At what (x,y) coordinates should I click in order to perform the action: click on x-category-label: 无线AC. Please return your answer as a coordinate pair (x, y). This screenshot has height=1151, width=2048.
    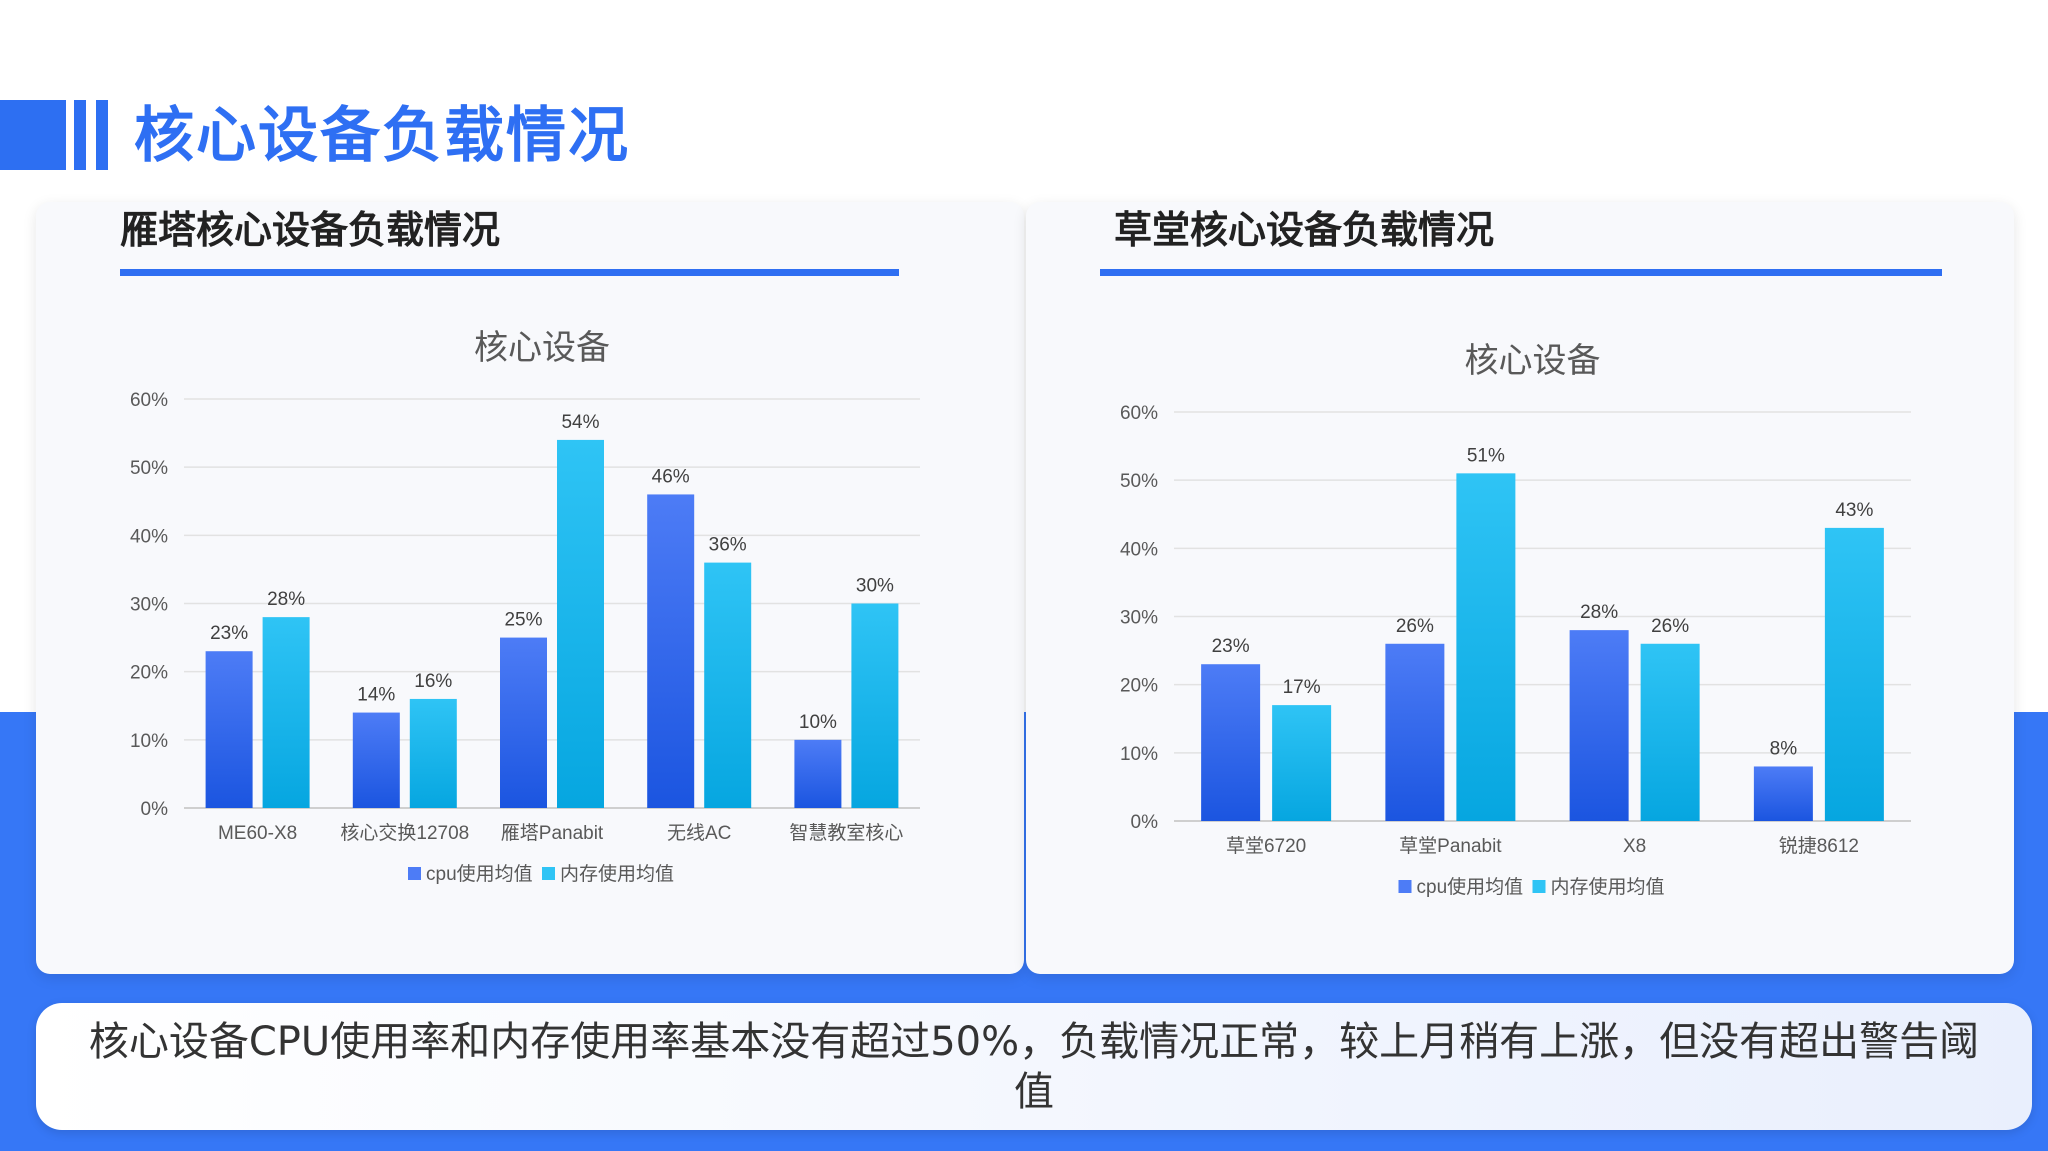
    Looking at the image, I should click on (699, 833).